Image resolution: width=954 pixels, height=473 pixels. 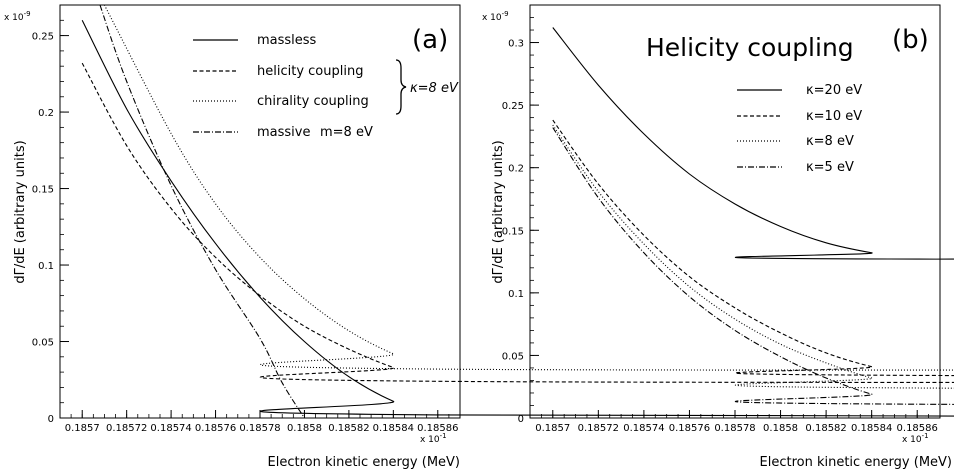 I want to click on legend-label-kappa20: κ=20 eV, so click(x=834, y=90).